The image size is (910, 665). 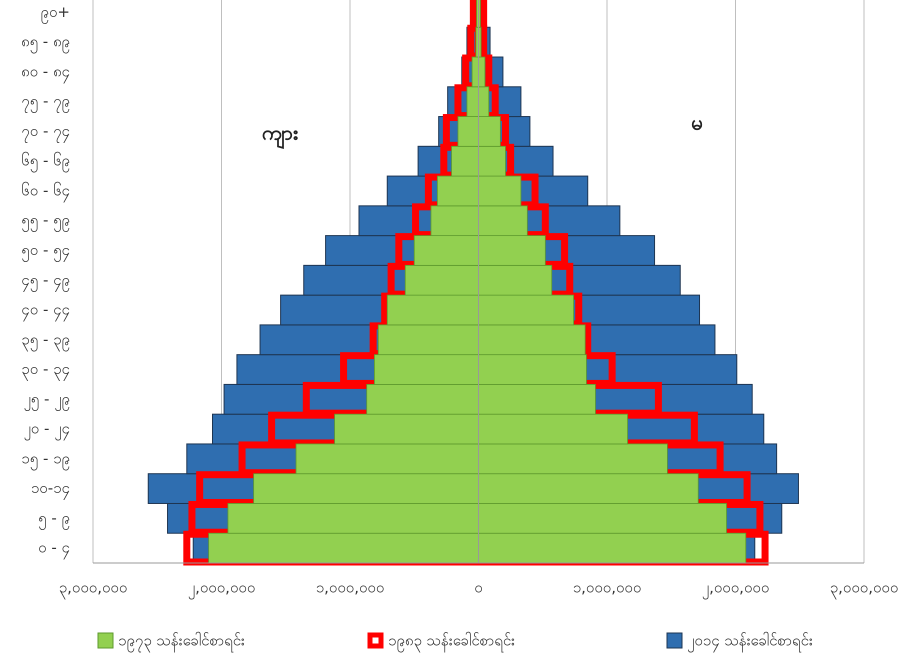 I want to click on y-tick-label: ၅၅ - ၅၉, so click(x=45, y=221).